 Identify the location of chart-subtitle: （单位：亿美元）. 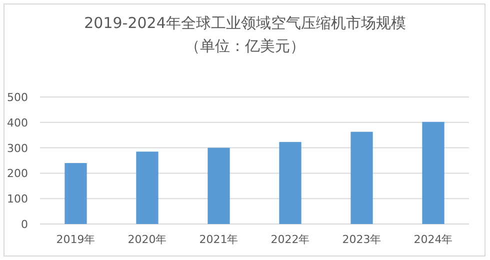
(245, 46).